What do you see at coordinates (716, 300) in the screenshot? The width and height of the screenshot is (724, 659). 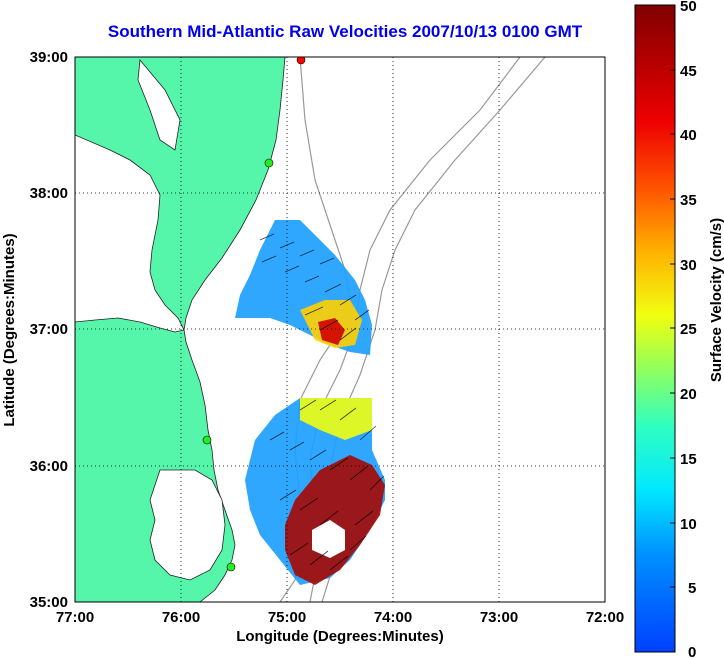 I see `colorbar-label: Surface Velocity (cm/s)` at bounding box center [716, 300].